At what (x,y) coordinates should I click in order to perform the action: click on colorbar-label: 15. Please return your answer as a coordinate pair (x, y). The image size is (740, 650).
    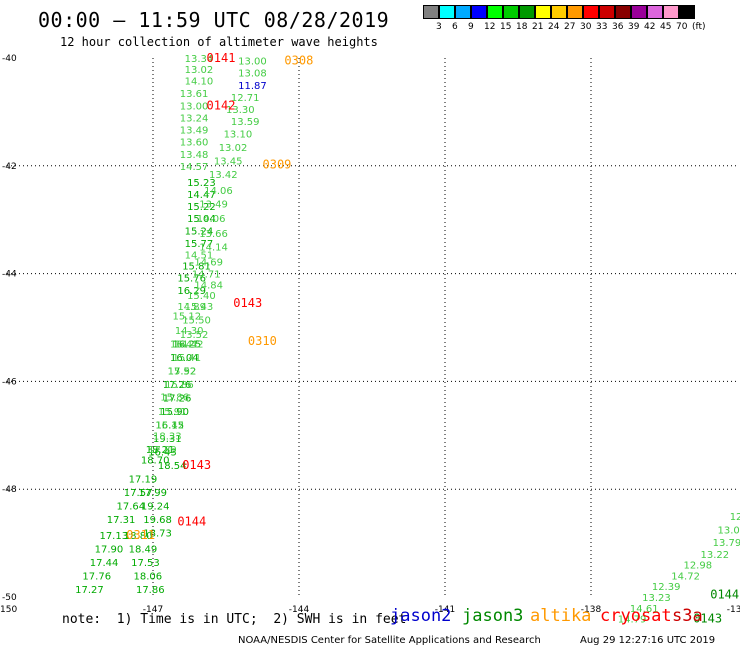
    Looking at the image, I should click on (506, 27).